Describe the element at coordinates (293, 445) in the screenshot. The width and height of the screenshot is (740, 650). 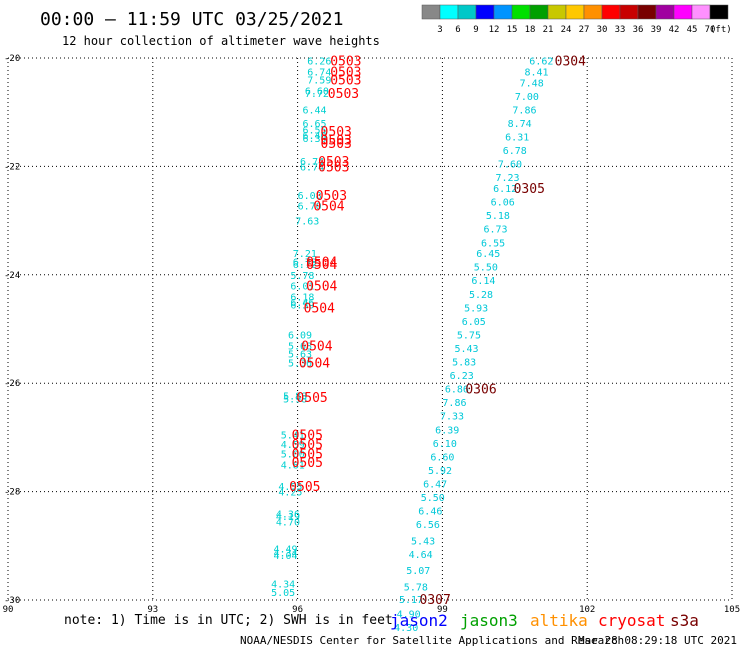
I see `wave-height-value: 4.59` at that location.